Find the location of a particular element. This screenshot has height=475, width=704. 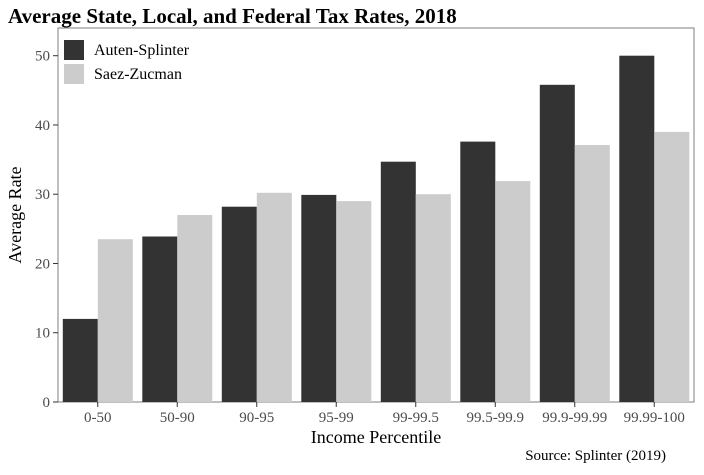

bar-saez-zucman-99-99.5 is located at coordinates (433, 298).